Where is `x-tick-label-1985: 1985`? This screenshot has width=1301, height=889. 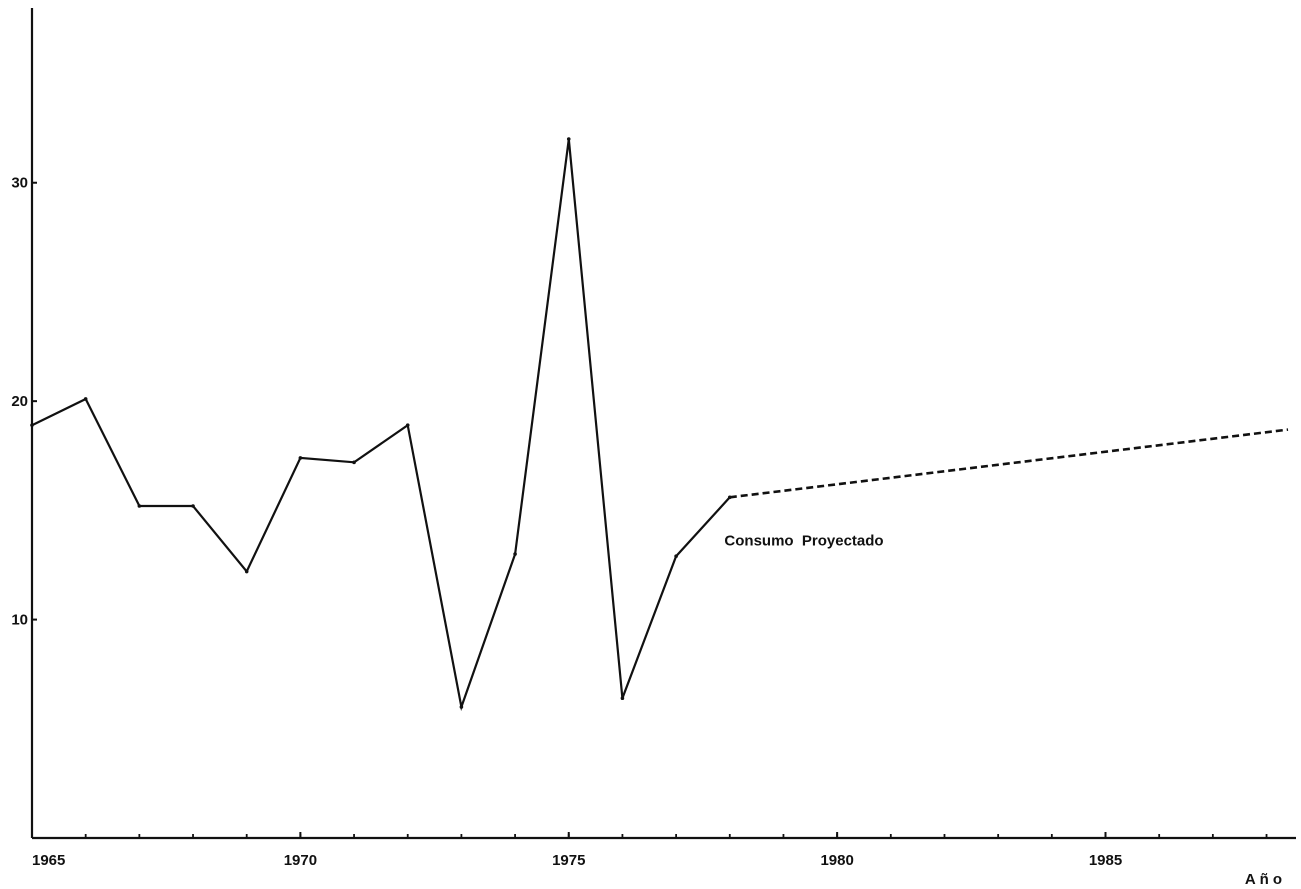 x-tick-label-1985: 1985 is located at coordinates (1105, 860).